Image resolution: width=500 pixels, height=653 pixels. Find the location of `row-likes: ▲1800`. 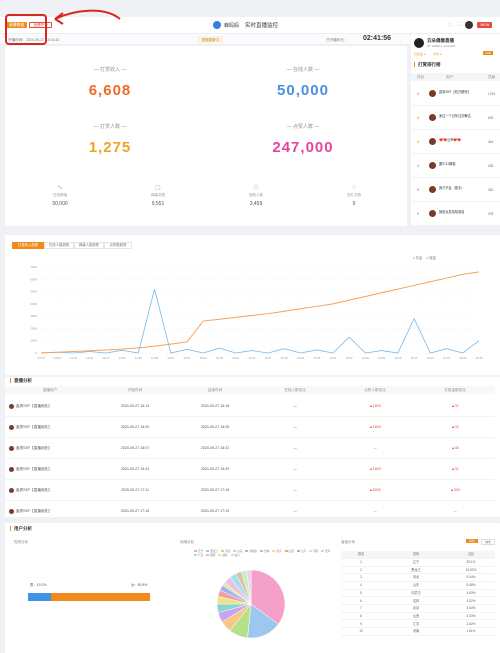

row-likes: ▲1800 is located at coordinates (375, 406).